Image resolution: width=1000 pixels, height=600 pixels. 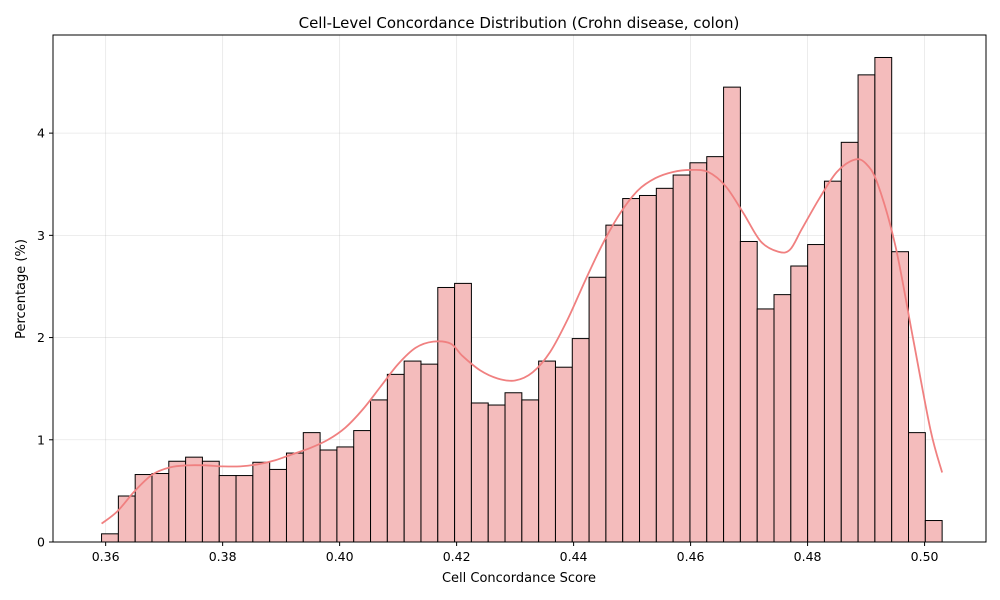 What do you see at coordinates (41, 542) in the screenshot?
I see `y-tick-label-0: 0` at bounding box center [41, 542].